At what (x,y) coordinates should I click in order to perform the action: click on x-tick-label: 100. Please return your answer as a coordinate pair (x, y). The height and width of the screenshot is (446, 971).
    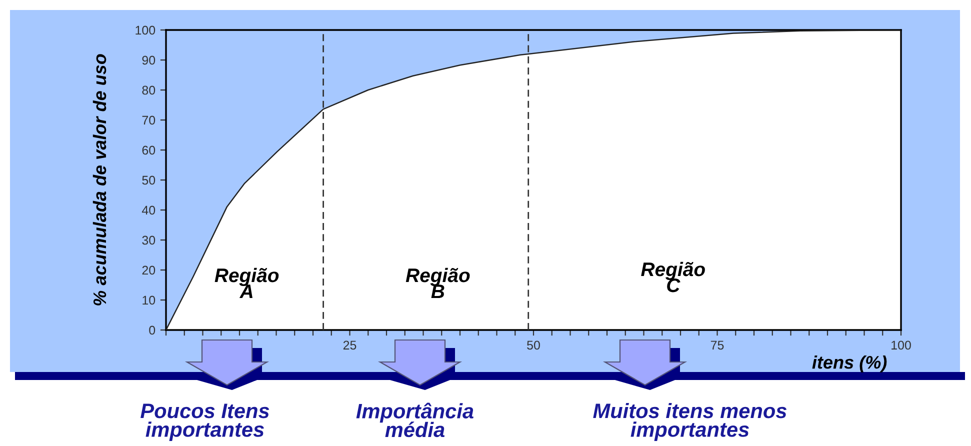
    Looking at the image, I should click on (901, 345).